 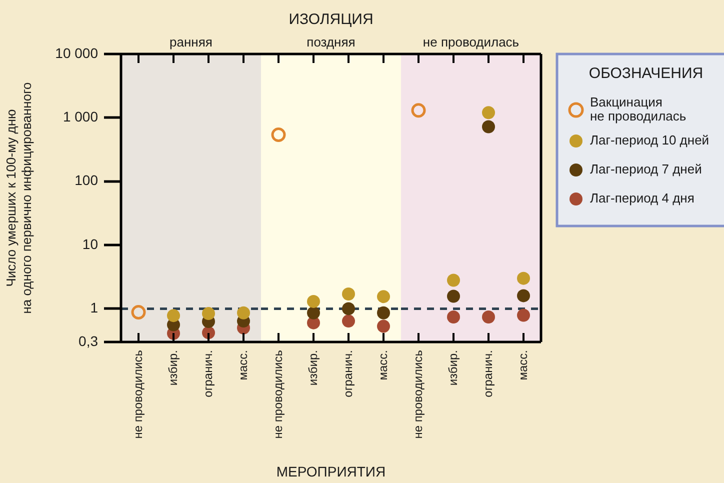 What do you see at coordinates (642, 198) in the screenshot?
I see `legend-label: Лаг-период 4 дня` at bounding box center [642, 198].